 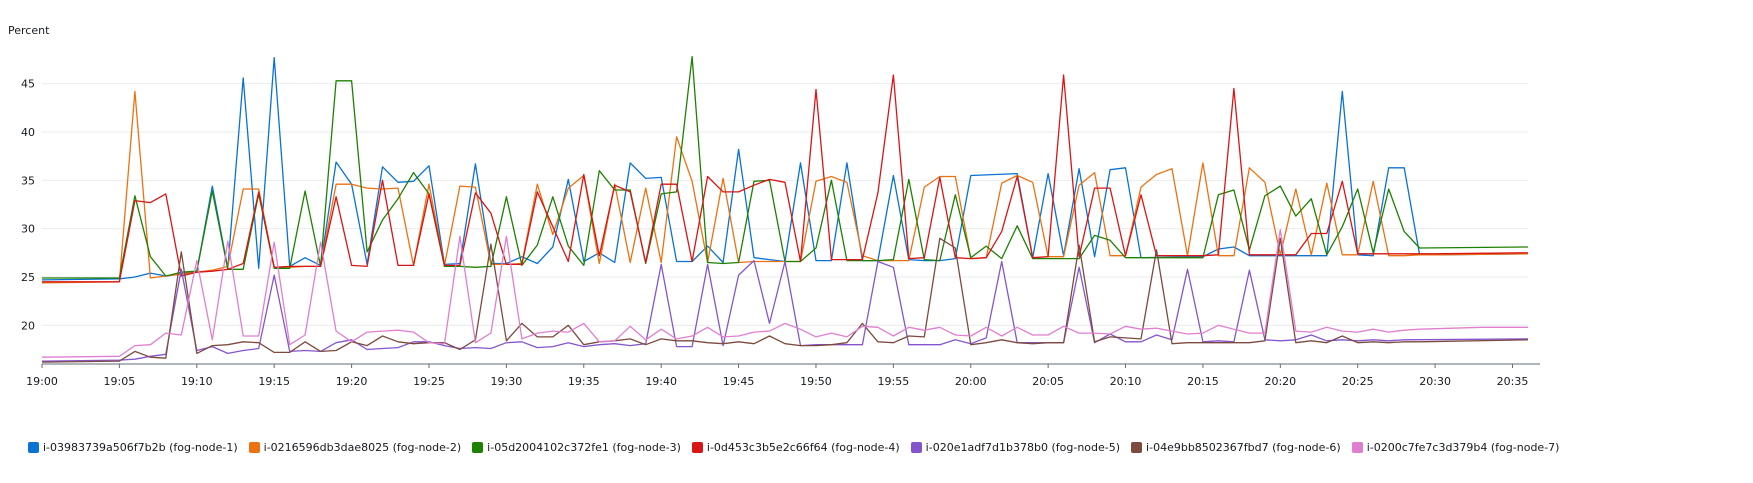 What do you see at coordinates (28, 84) in the screenshot?
I see `y-tick-label: 45` at bounding box center [28, 84].